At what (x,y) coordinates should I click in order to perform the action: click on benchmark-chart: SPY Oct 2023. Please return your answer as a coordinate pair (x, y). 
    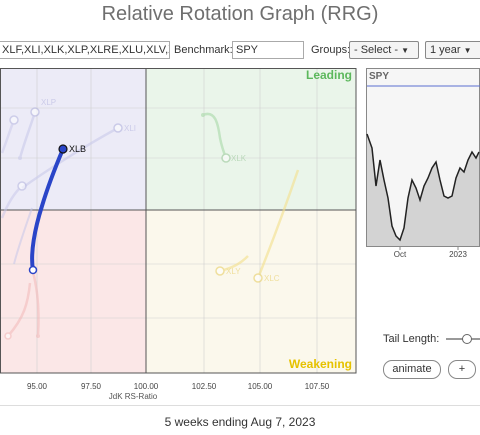
    Looking at the image, I should click on (423, 163).